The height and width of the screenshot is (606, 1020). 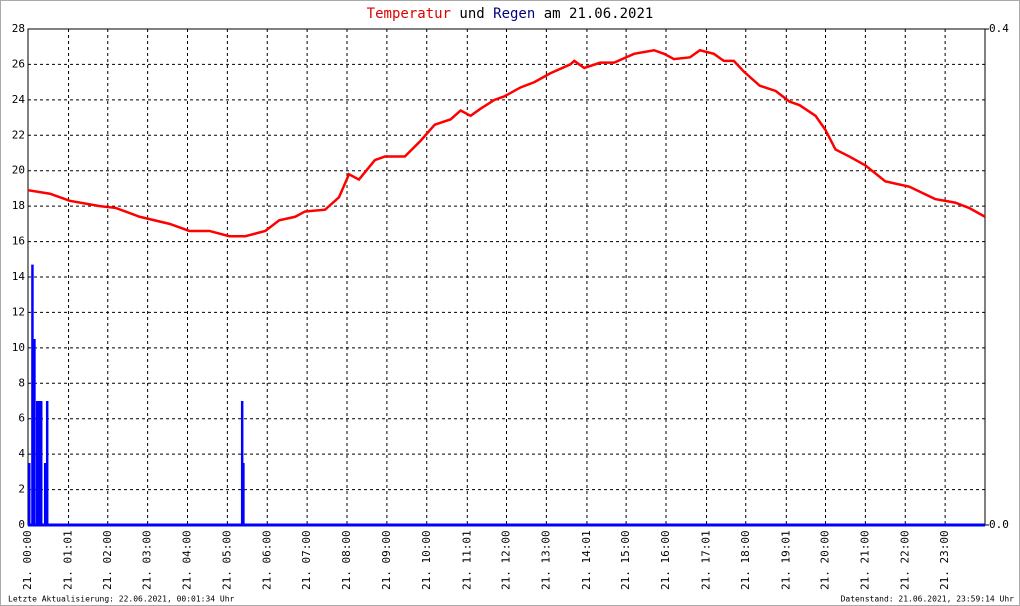 I want to click on x-tick-label: 21. 19:01, so click(x=785, y=560).